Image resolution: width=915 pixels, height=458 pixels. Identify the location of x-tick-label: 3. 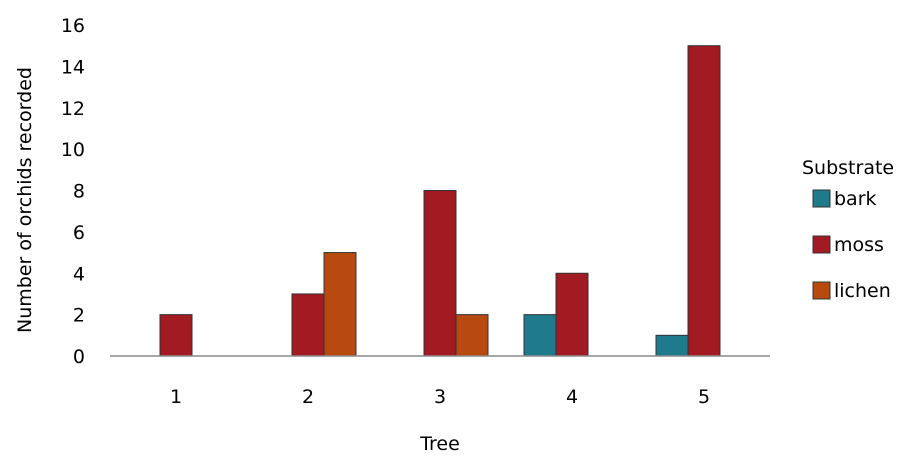
(440, 397).